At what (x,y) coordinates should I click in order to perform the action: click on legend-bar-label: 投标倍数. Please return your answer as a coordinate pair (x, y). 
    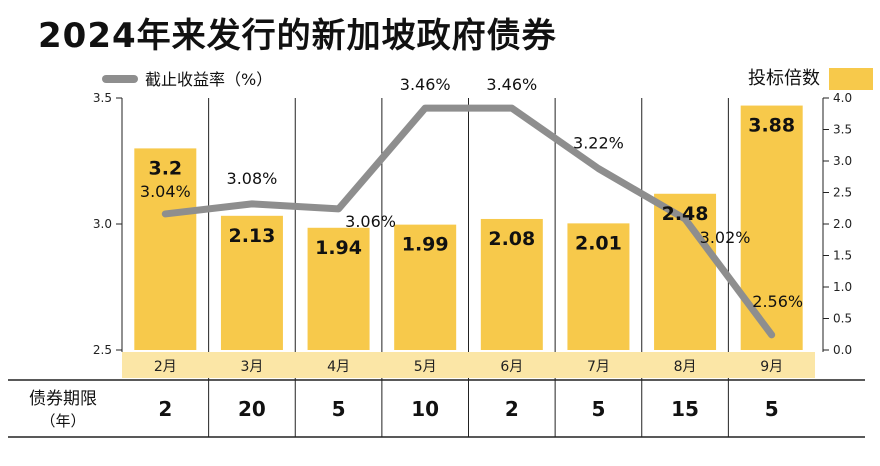
    Looking at the image, I should click on (784, 78).